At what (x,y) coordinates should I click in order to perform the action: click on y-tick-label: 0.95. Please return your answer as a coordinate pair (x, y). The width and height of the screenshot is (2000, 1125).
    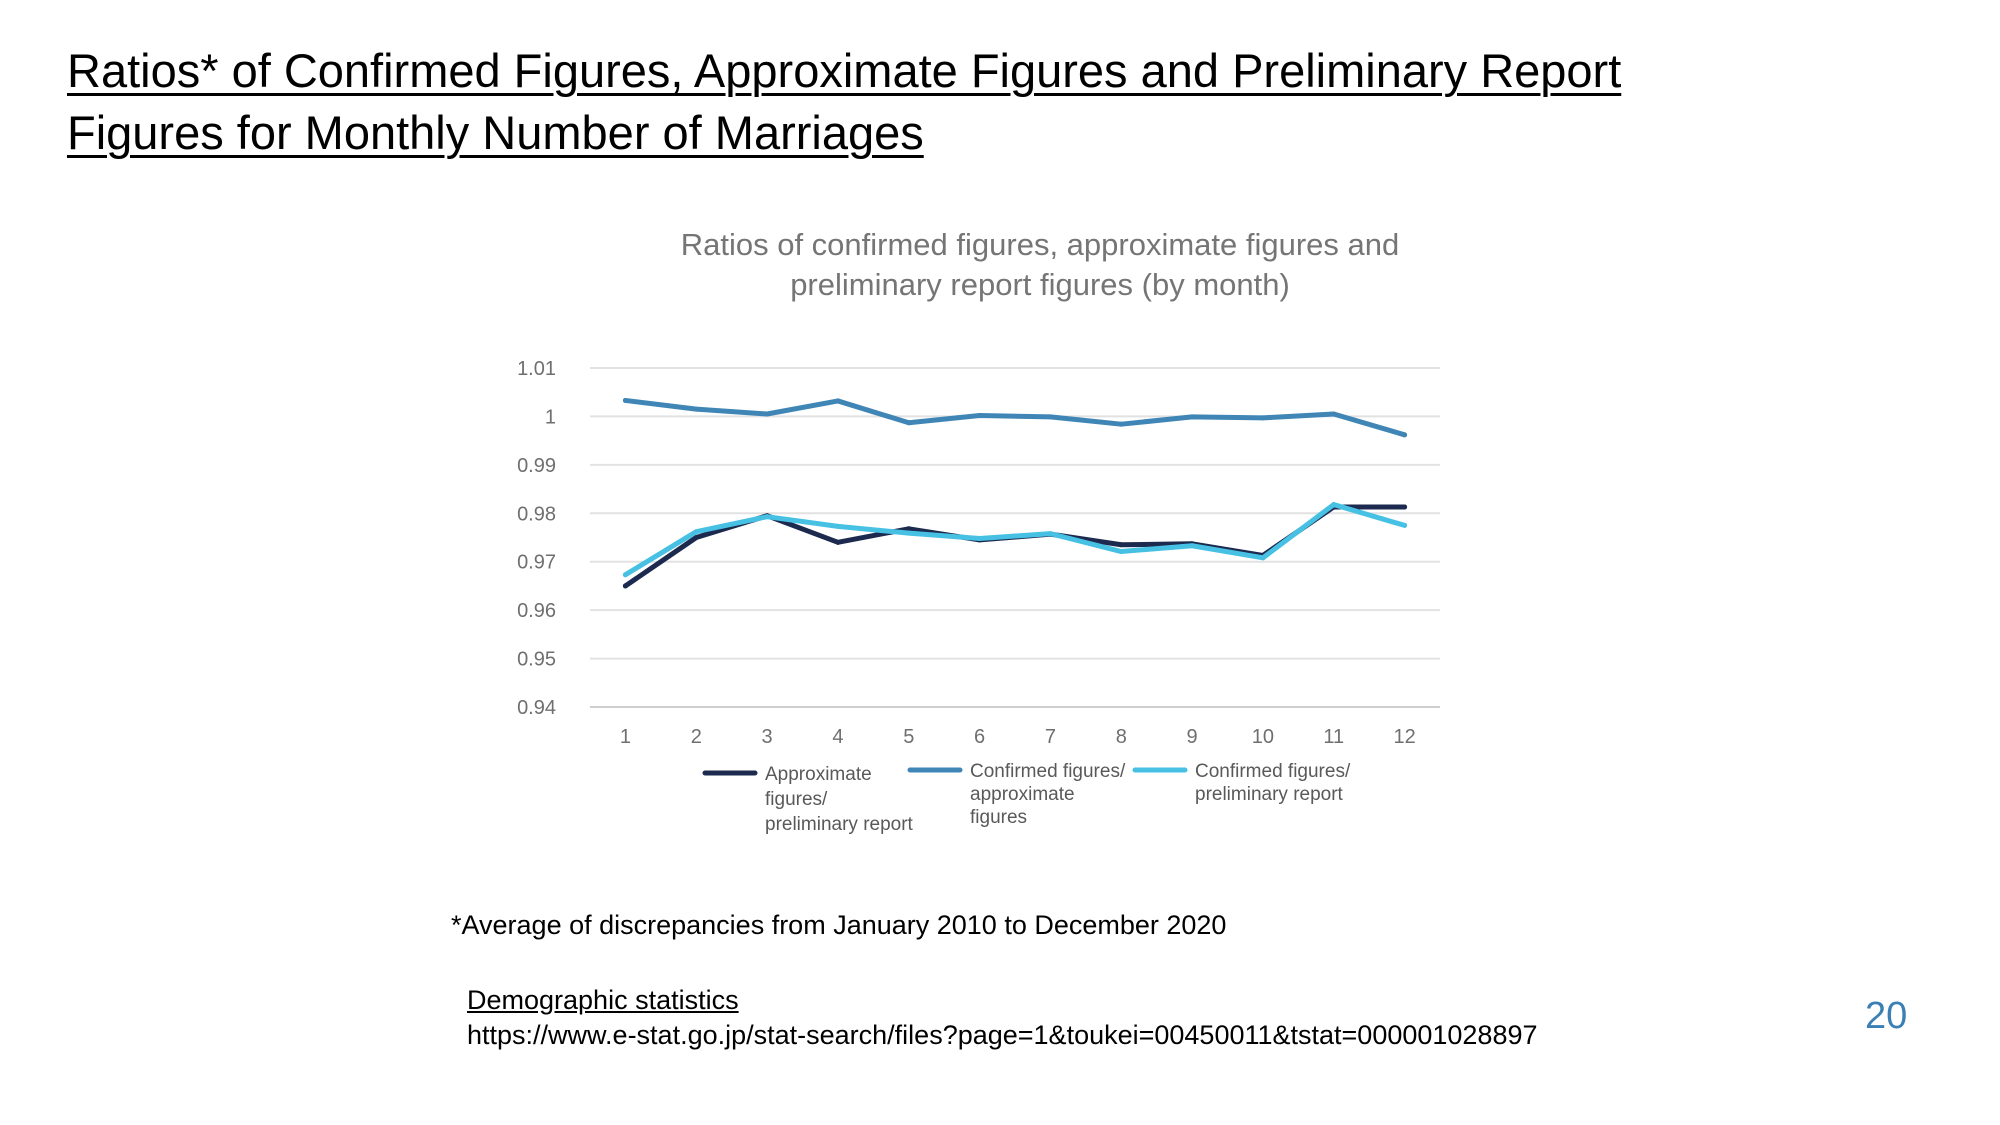
    Looking at the image, I should click on (536, 660).